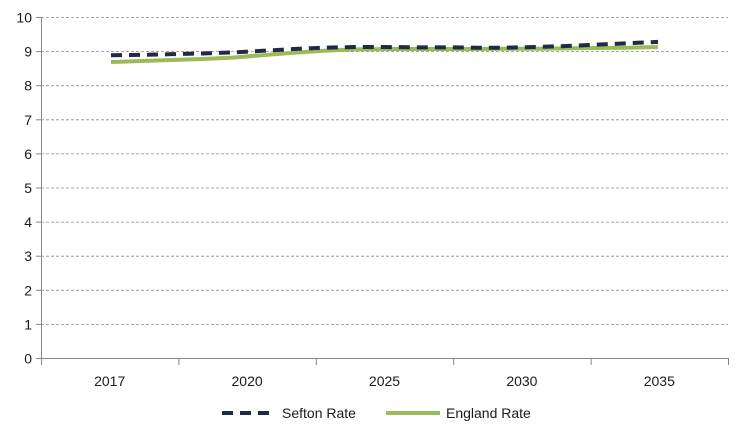  What do you see at coordinates (488, 413) in the screenshot?
I see `legend-label-england-rate: England Rate` at bounding box center [488, 413].